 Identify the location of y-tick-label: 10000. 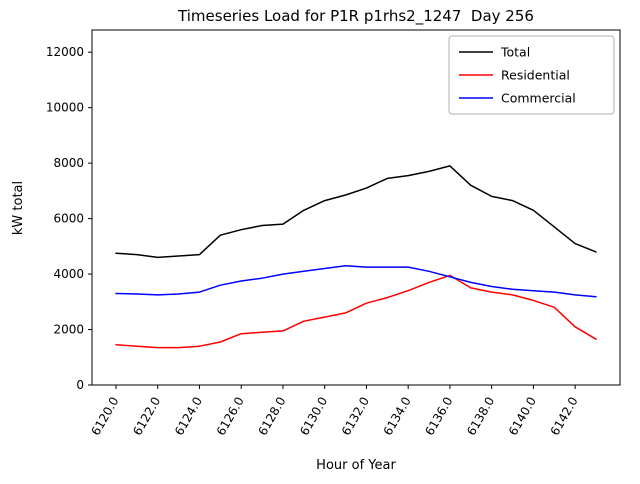
(65, 108).